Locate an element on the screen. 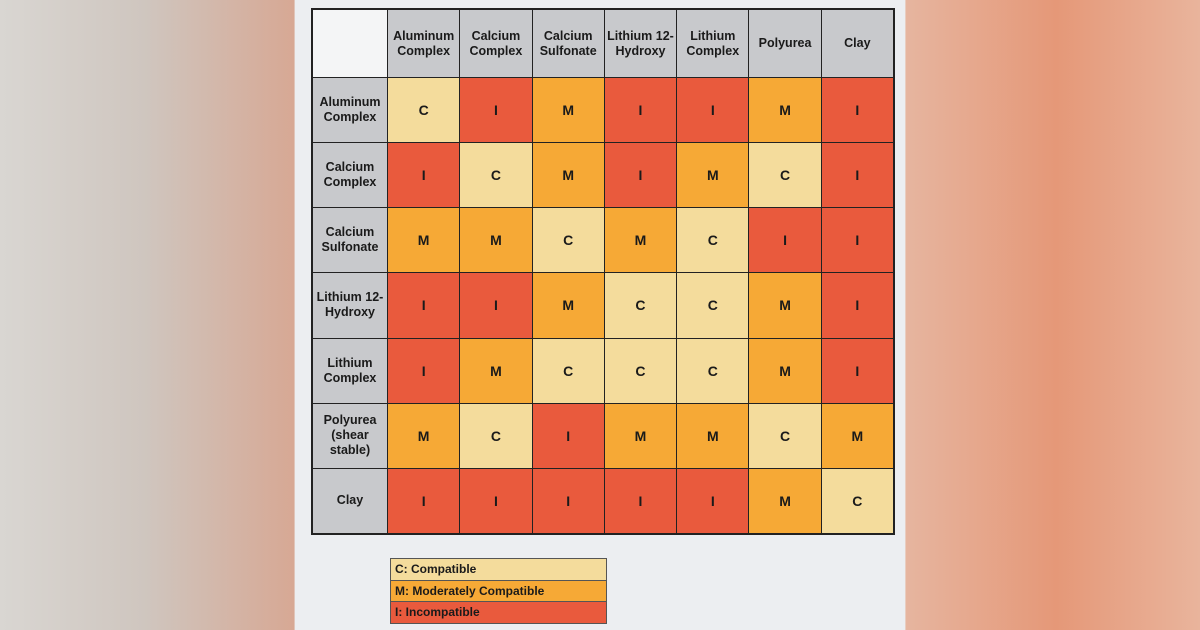  column-header: Lithium Complex is located at coordinates (713, 43).